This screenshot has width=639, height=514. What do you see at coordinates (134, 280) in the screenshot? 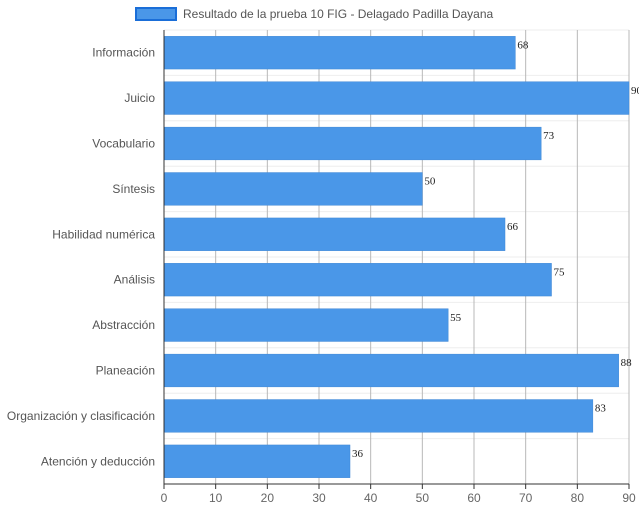
I see `category-label: Análisis` at bounding box center [134, 280].